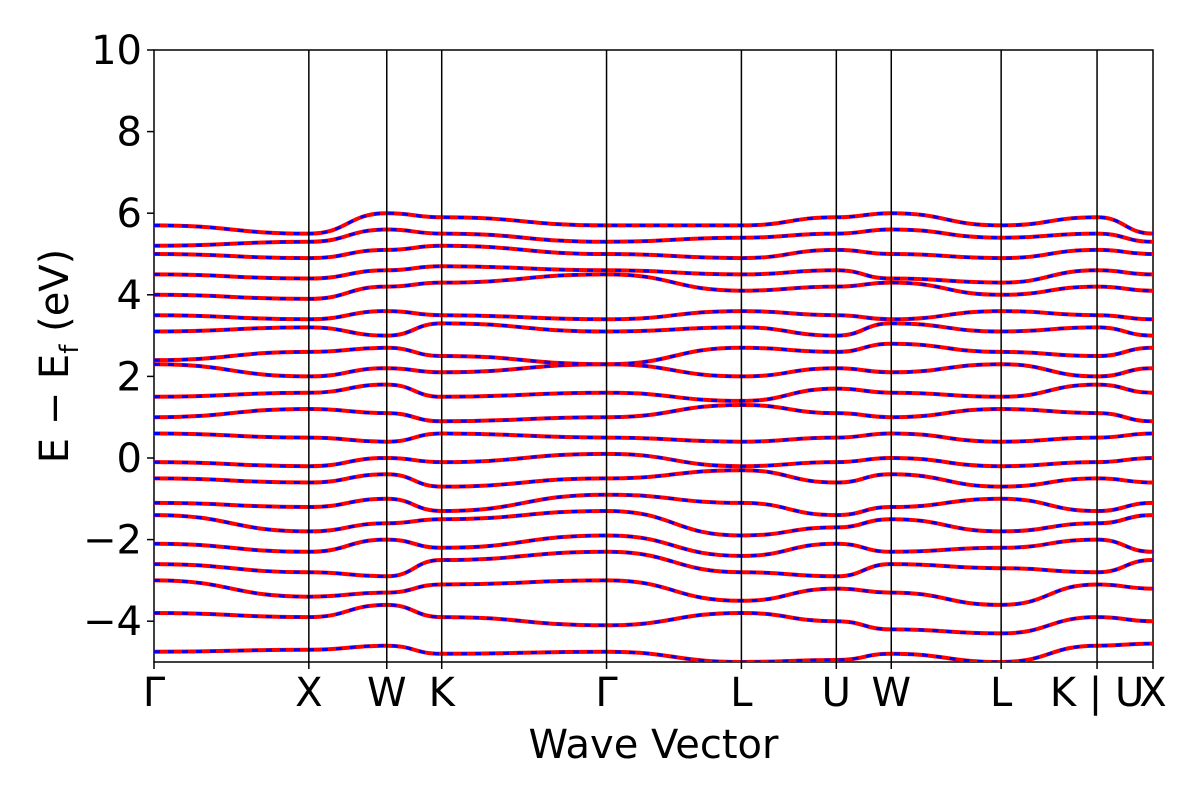 This screenshot has width=1200, height=800. What do you see at coordinates (836, 693) in the screenshot?
I see `x-tick-label: U` at bounding box center [836, 693].